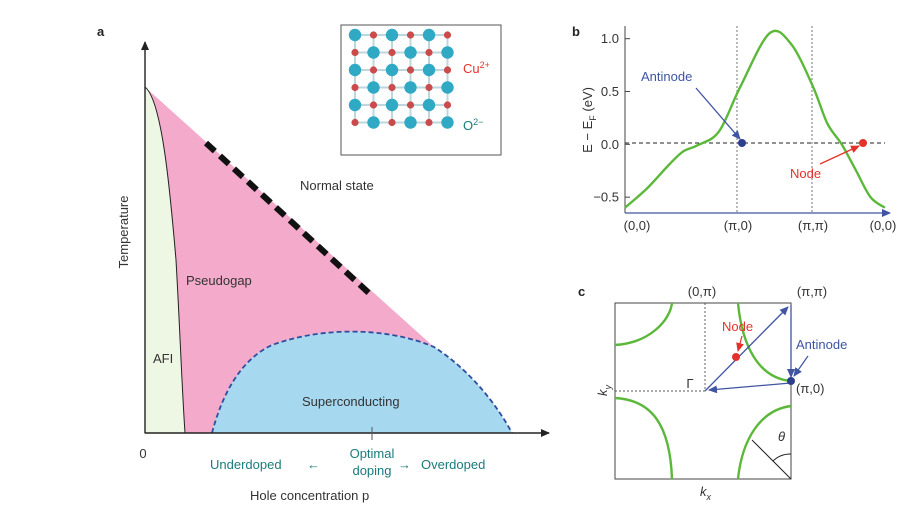 The height and width of the screenshot is (505, 907). What do you see at coordinates (736, 357) in the screenshot?
I see `node-marker-c` at bounding box center [736, 357].